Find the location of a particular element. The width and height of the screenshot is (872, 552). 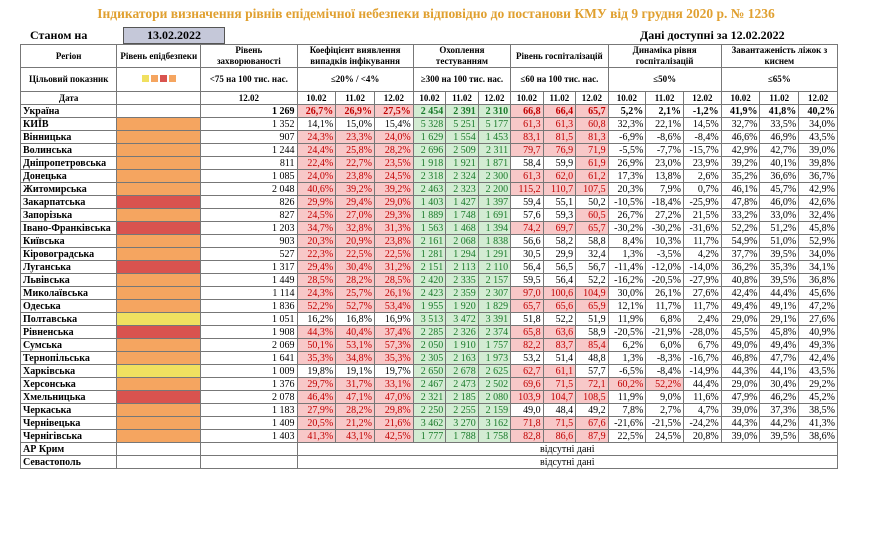

table-cell: 1 757 is located at coordinates (494, 345).